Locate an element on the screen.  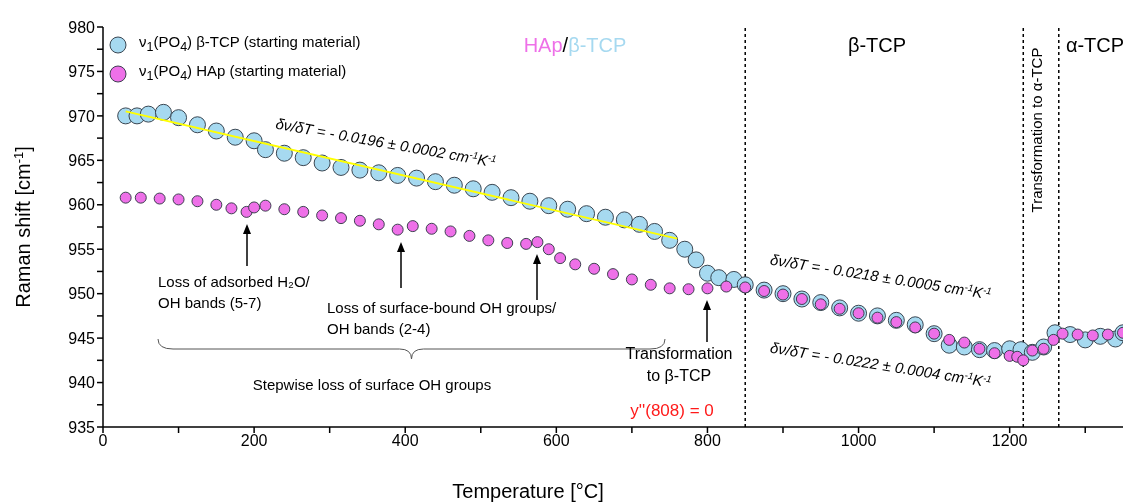
x-axis-title: Temperature [°C] is located at coordinates (528, 491).